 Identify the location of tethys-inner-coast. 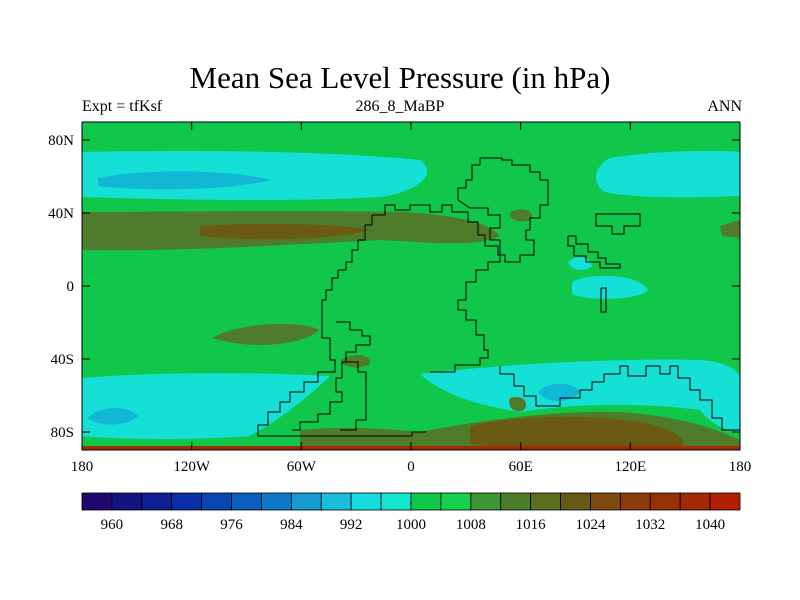
(465, 286).